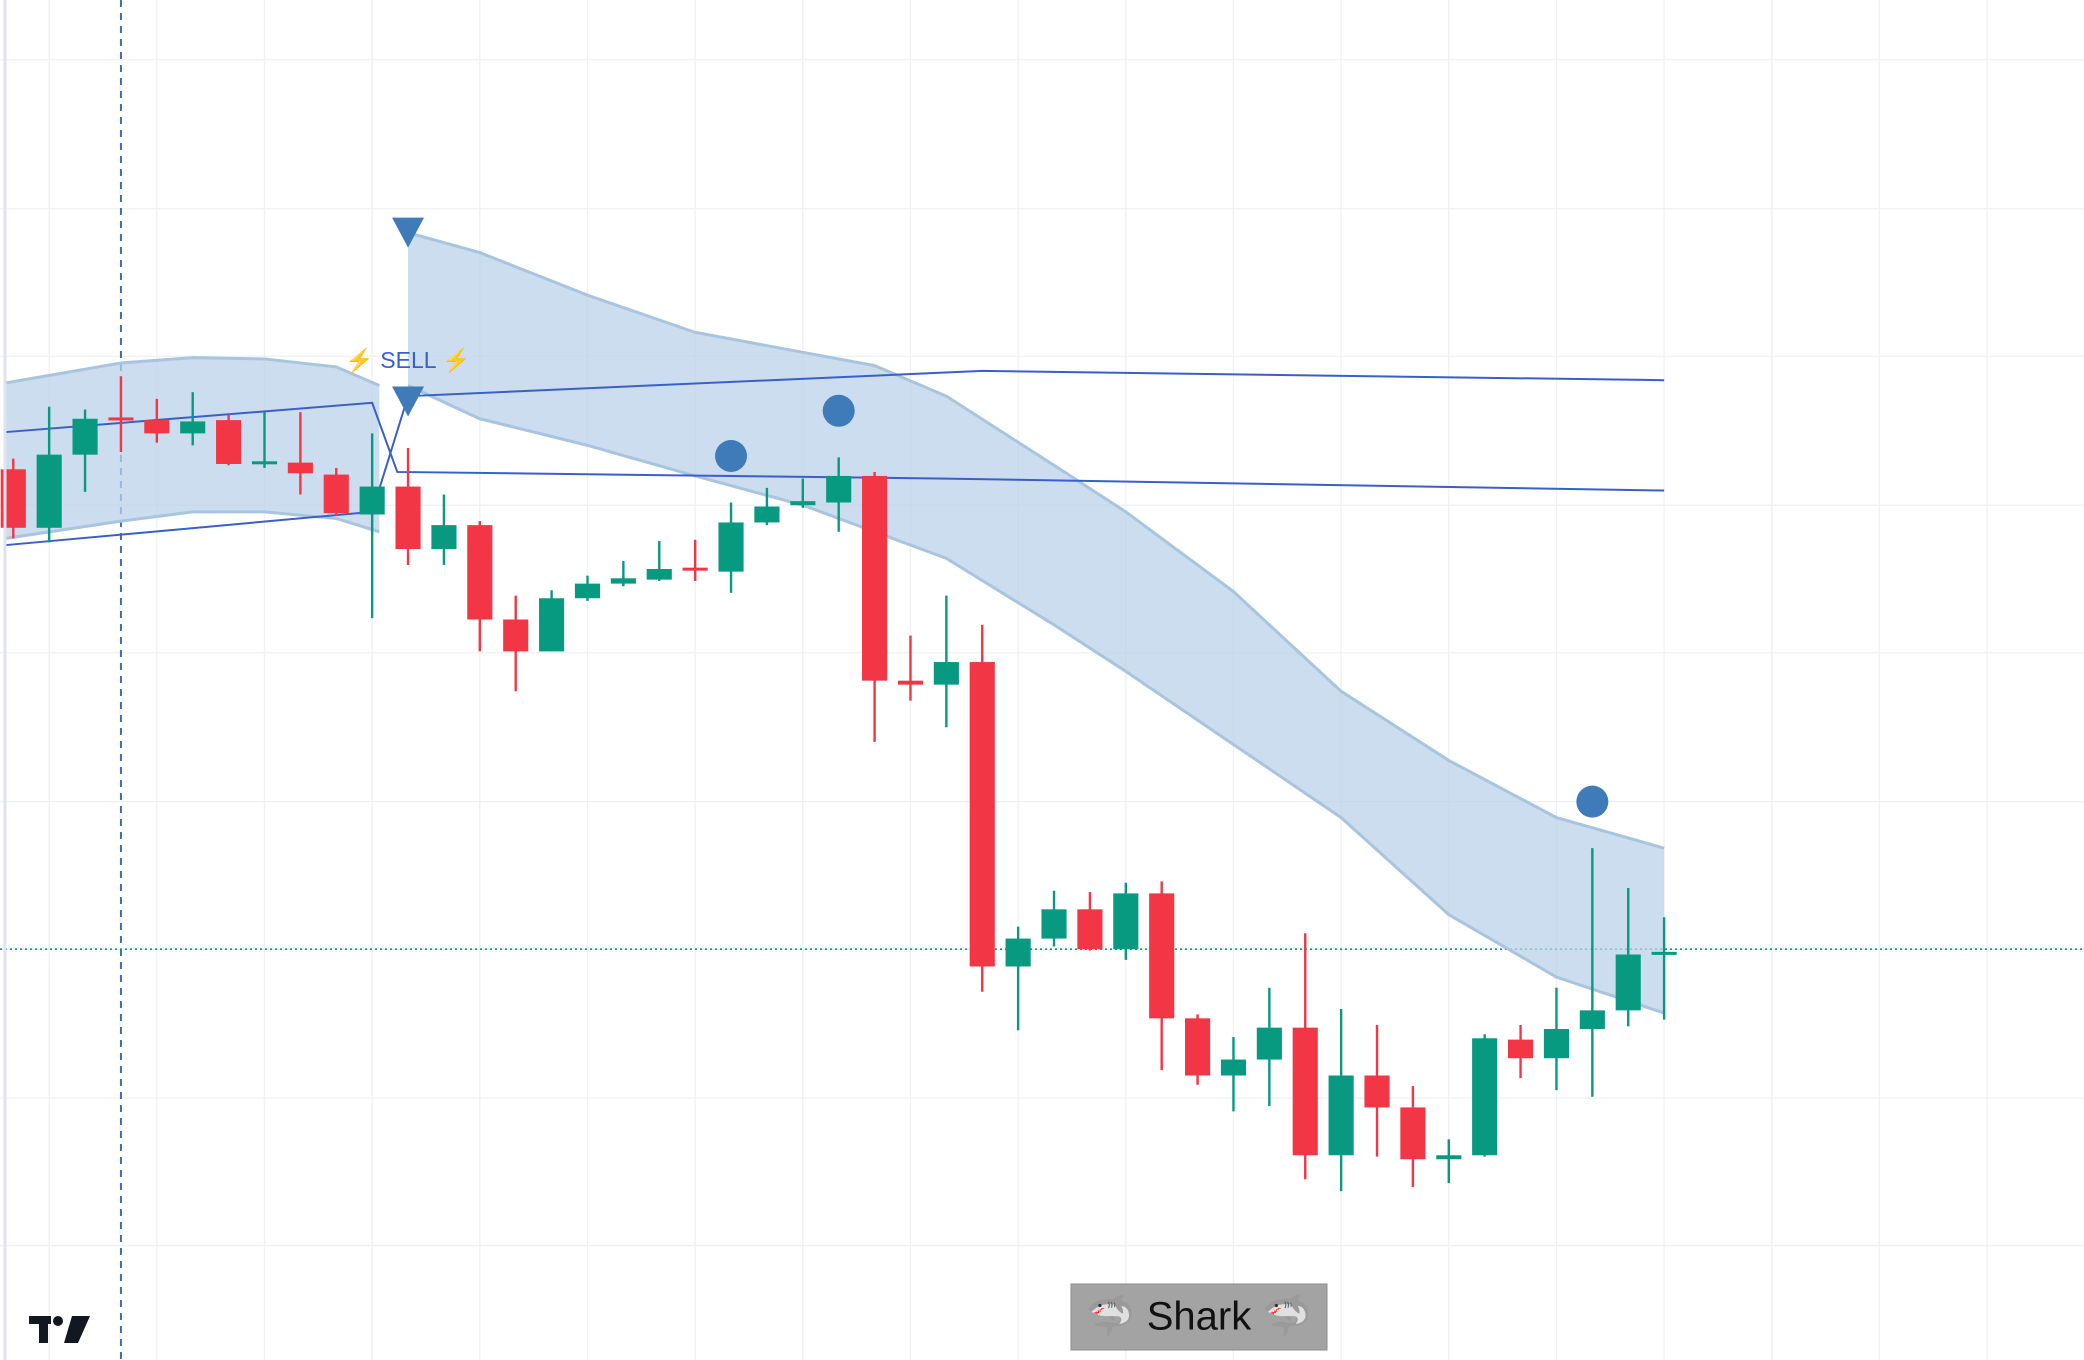 Image resolution: width=2084 pixels, height=1360 pixels. Describe the element at coordinates (835, 446) in the screenshot. I see `indicator-line` at that location.